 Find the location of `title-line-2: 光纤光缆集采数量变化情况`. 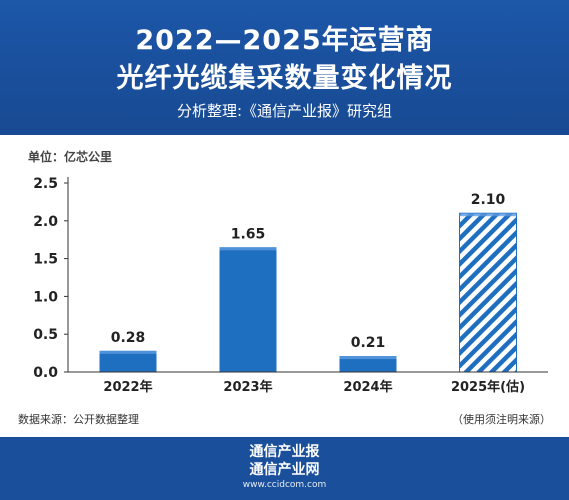

title-line-2: 光纤光缆集采数量变化情况 is located at coordinates (284, 78).